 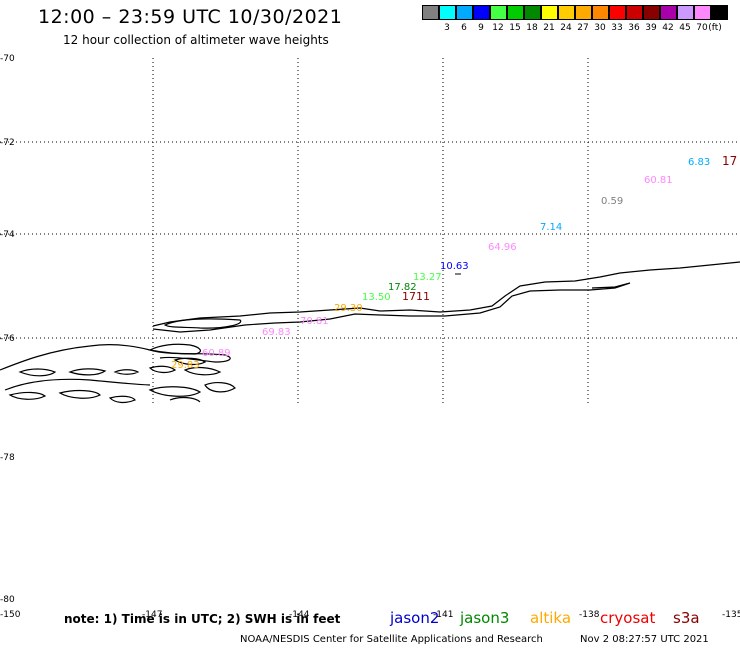 I want to click on legend-label: 39, so click(x=651, y=28).